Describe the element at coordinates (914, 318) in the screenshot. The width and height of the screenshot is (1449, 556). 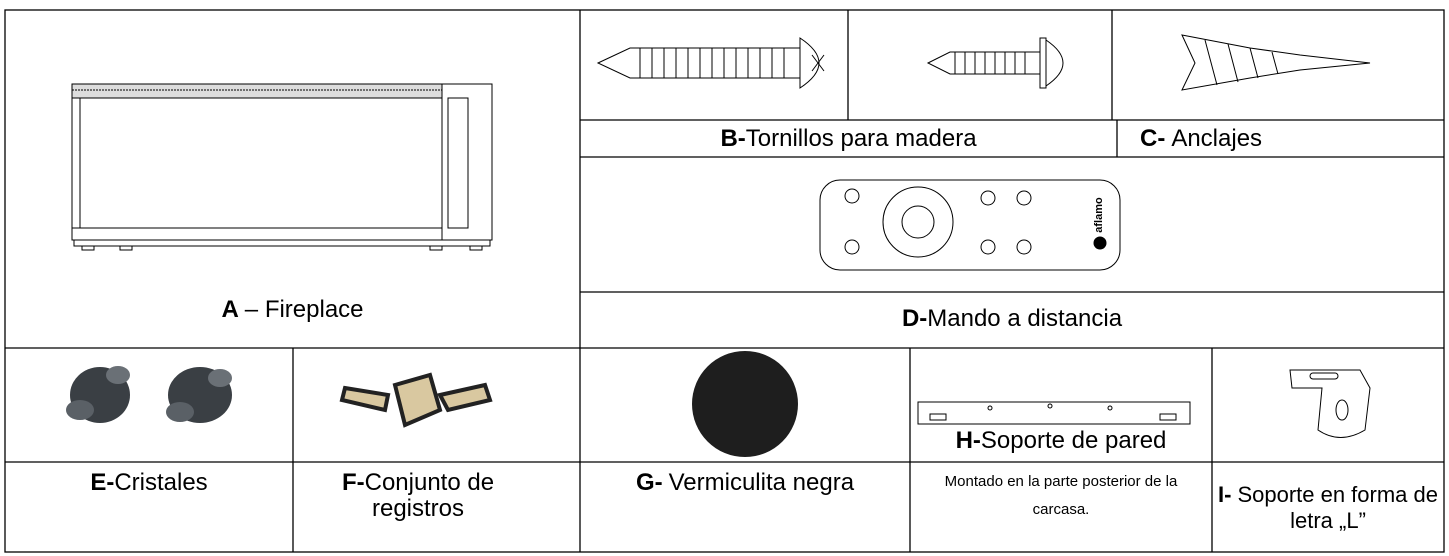
I see `part-letter: D-` at that location.